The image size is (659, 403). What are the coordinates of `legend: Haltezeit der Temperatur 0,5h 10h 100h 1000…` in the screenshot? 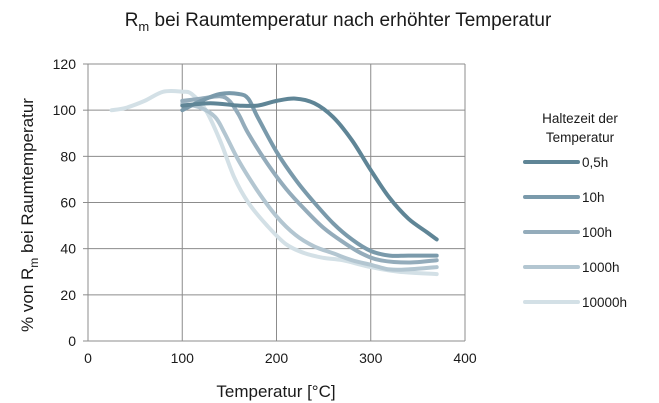 It's located at (576, 210).